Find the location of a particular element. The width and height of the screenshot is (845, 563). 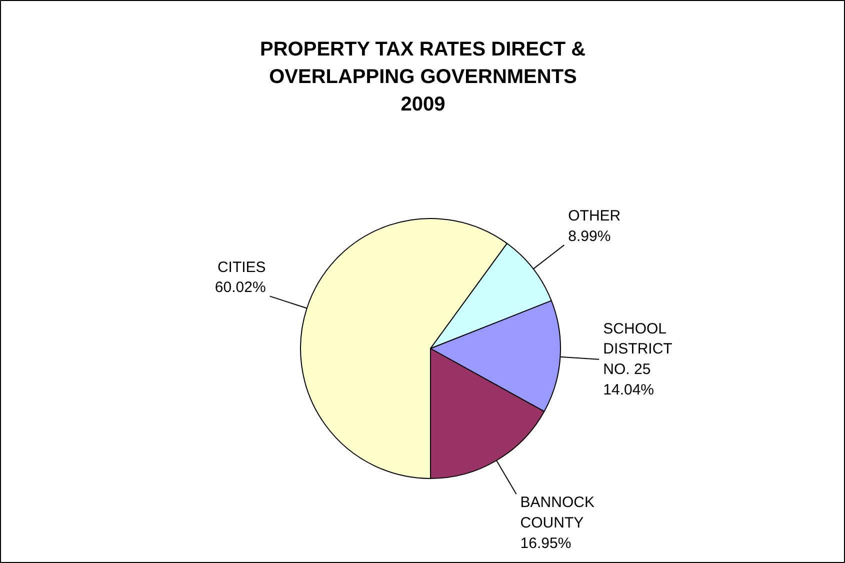

chart-title: PROPERTY TAX RATES DIRECT & OVERLAPPING GOVERNMENTS 2009 is located at coordinates (423, 77).